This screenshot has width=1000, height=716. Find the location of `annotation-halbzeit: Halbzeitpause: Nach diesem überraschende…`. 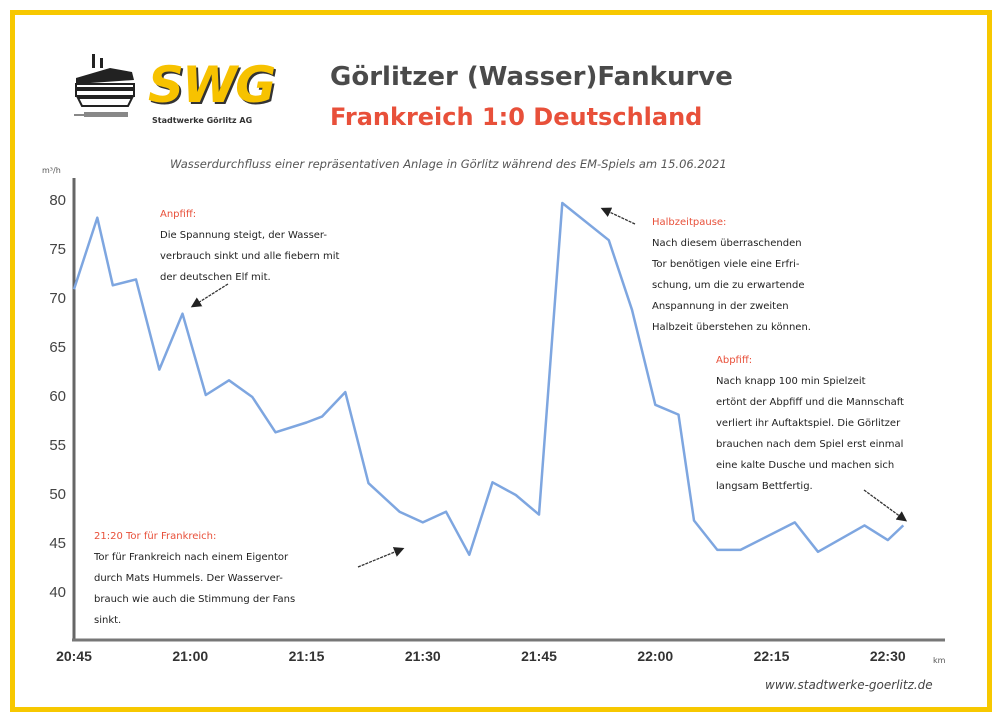

annotation-halbzeit: Halbzeitpause: Nach diesem überraschende… is located at coordinates (731, 275).